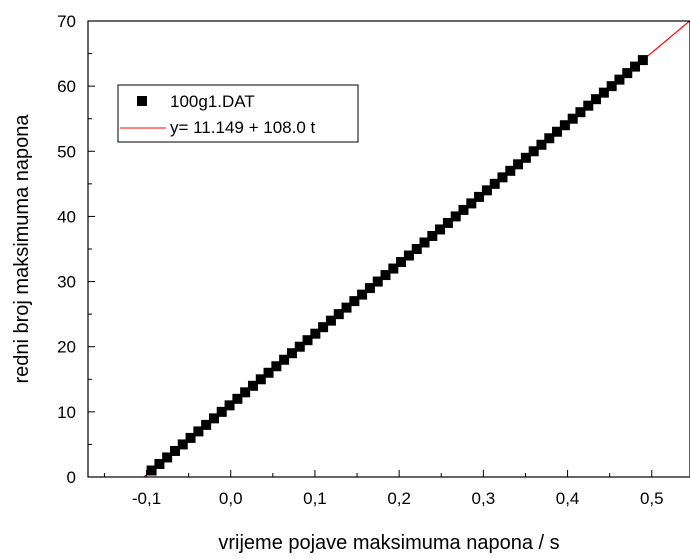  I want to click on y-axis: 0 10 20 30 40 50 60 70, so click(76, 249).